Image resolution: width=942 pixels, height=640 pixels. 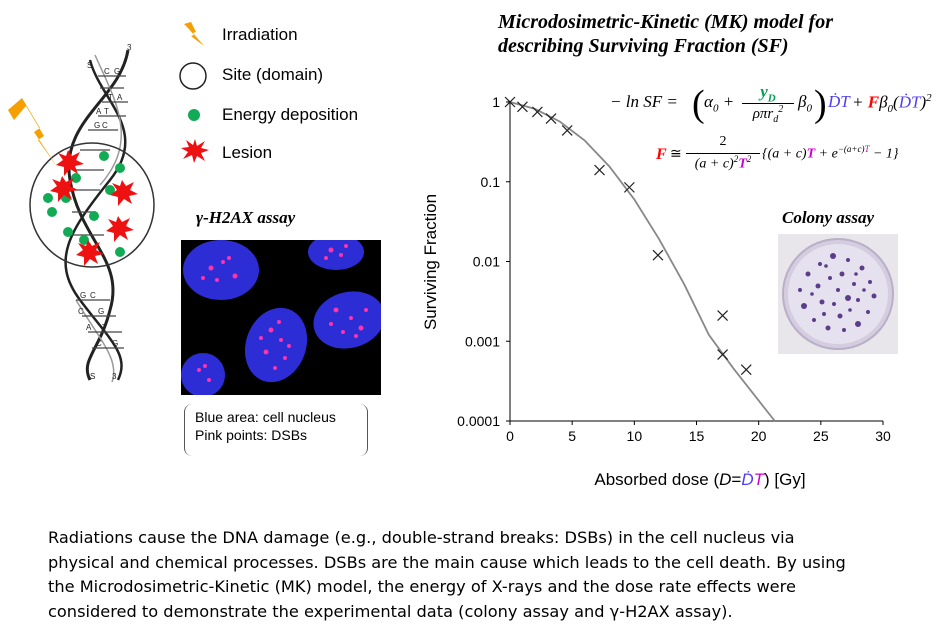 I want to click on h2ax-micrograph, so click(x=281, y=317).